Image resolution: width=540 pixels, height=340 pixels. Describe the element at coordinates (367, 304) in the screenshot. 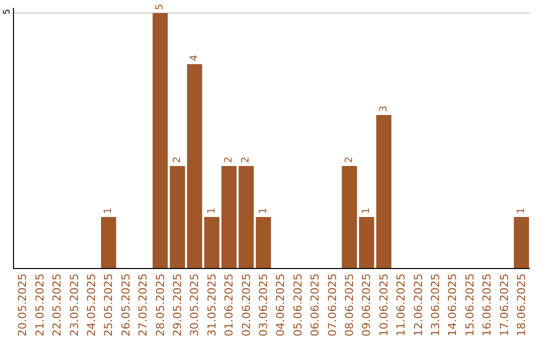

I see `x-tick-label: 09.06.2025` at that location.